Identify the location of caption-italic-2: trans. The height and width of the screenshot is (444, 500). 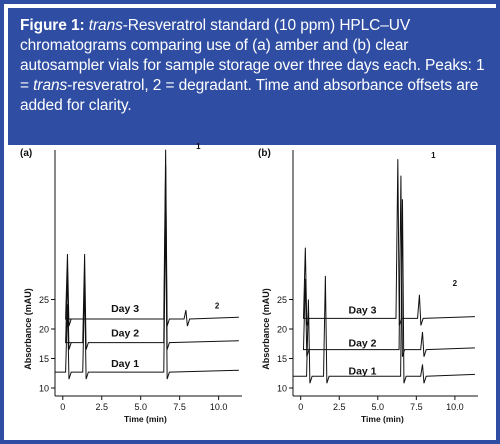
(50, 85).